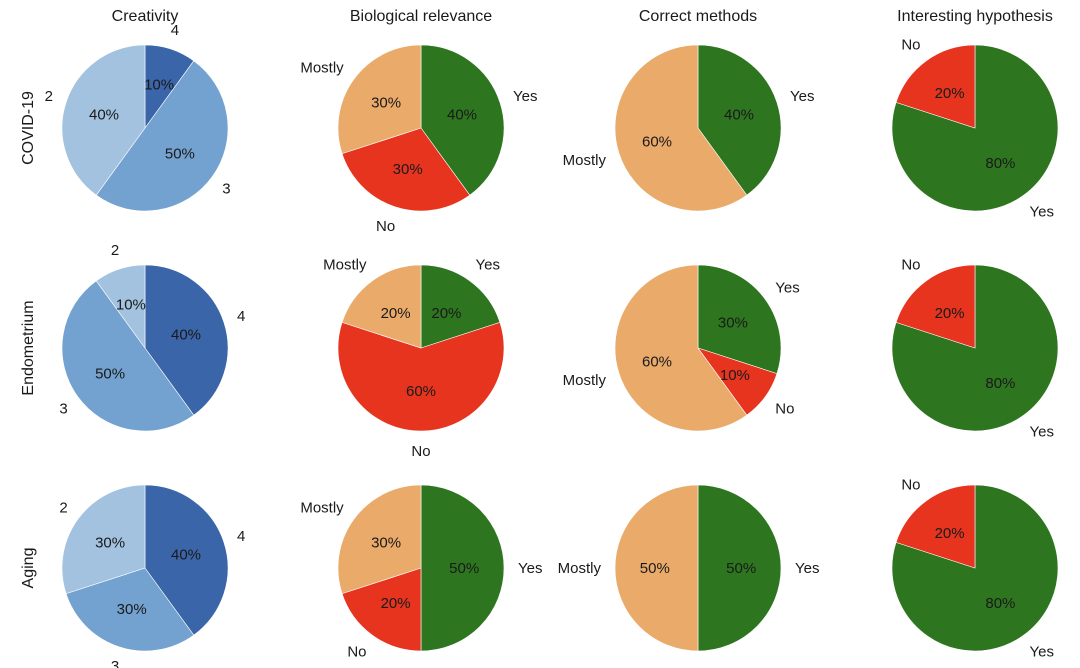  I want to click on pie-covid-19-biological-relevance: 40% Yes 30% No 30% Mostly, so click(418, 139).